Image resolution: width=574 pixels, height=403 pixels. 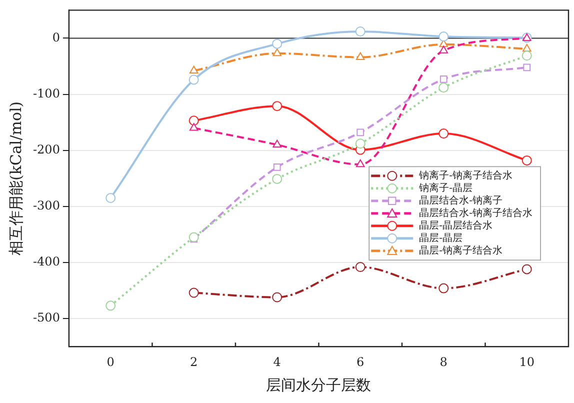 What do you see at coordinates (445, 188) in the screenshot?
I see `legend-label: 钠离子-晶层` at bounding box center [445, 188].